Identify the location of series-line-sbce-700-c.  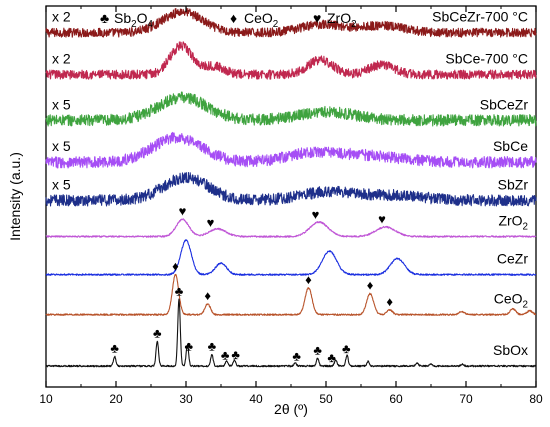
(291, 60).